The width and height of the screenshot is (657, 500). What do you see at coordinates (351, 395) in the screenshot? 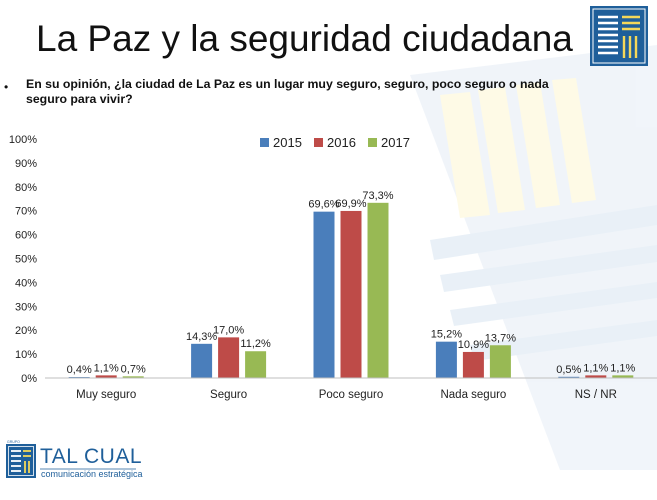
I see `x-tick-label: Poco seguro` at bounding box center [351, 395].